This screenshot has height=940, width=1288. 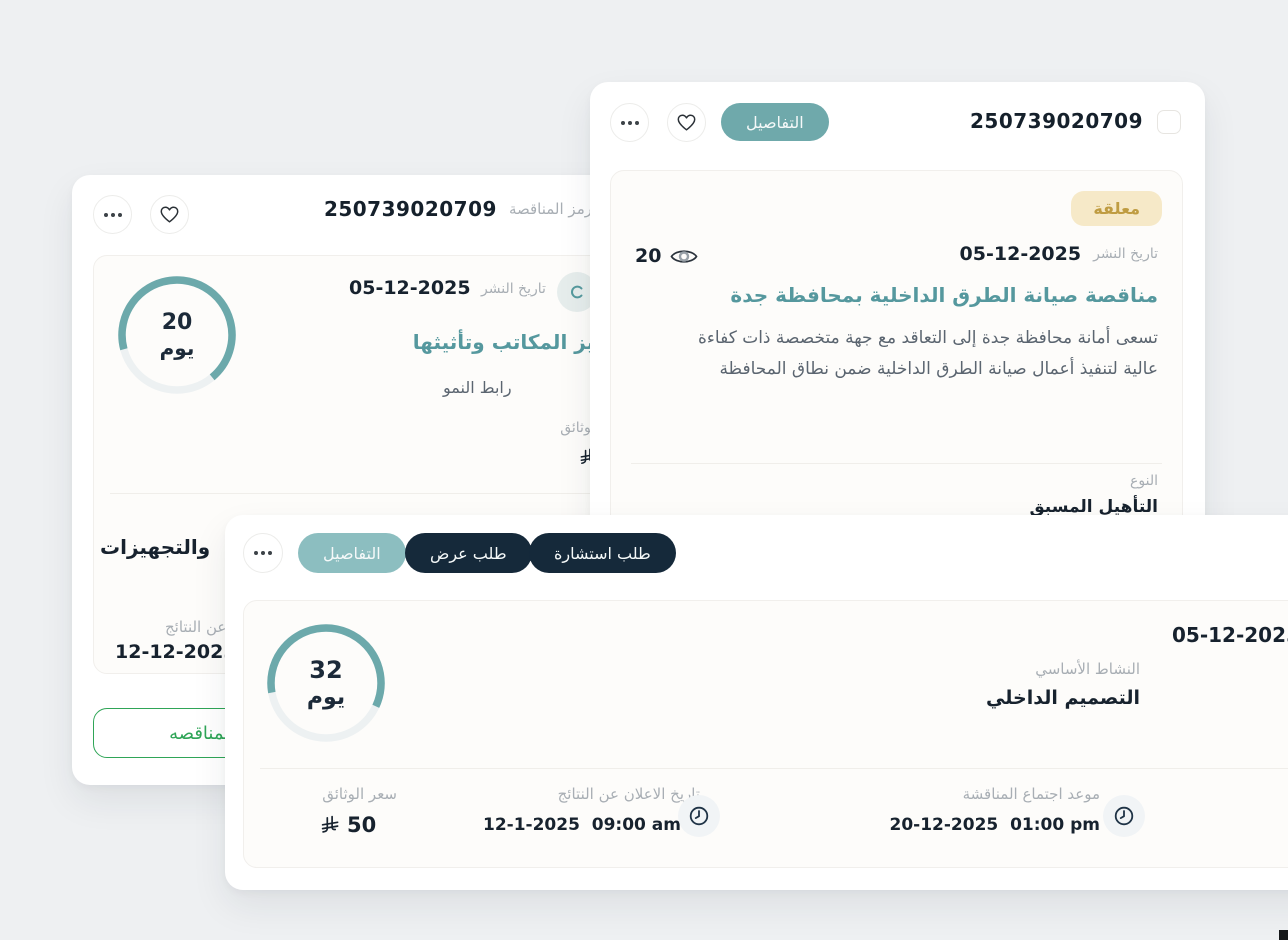 What do you see at coordinates (602, 553) in the screenshot?
I see `request-consultation-button: طلب استشارة` at bounding box center [602, 553].